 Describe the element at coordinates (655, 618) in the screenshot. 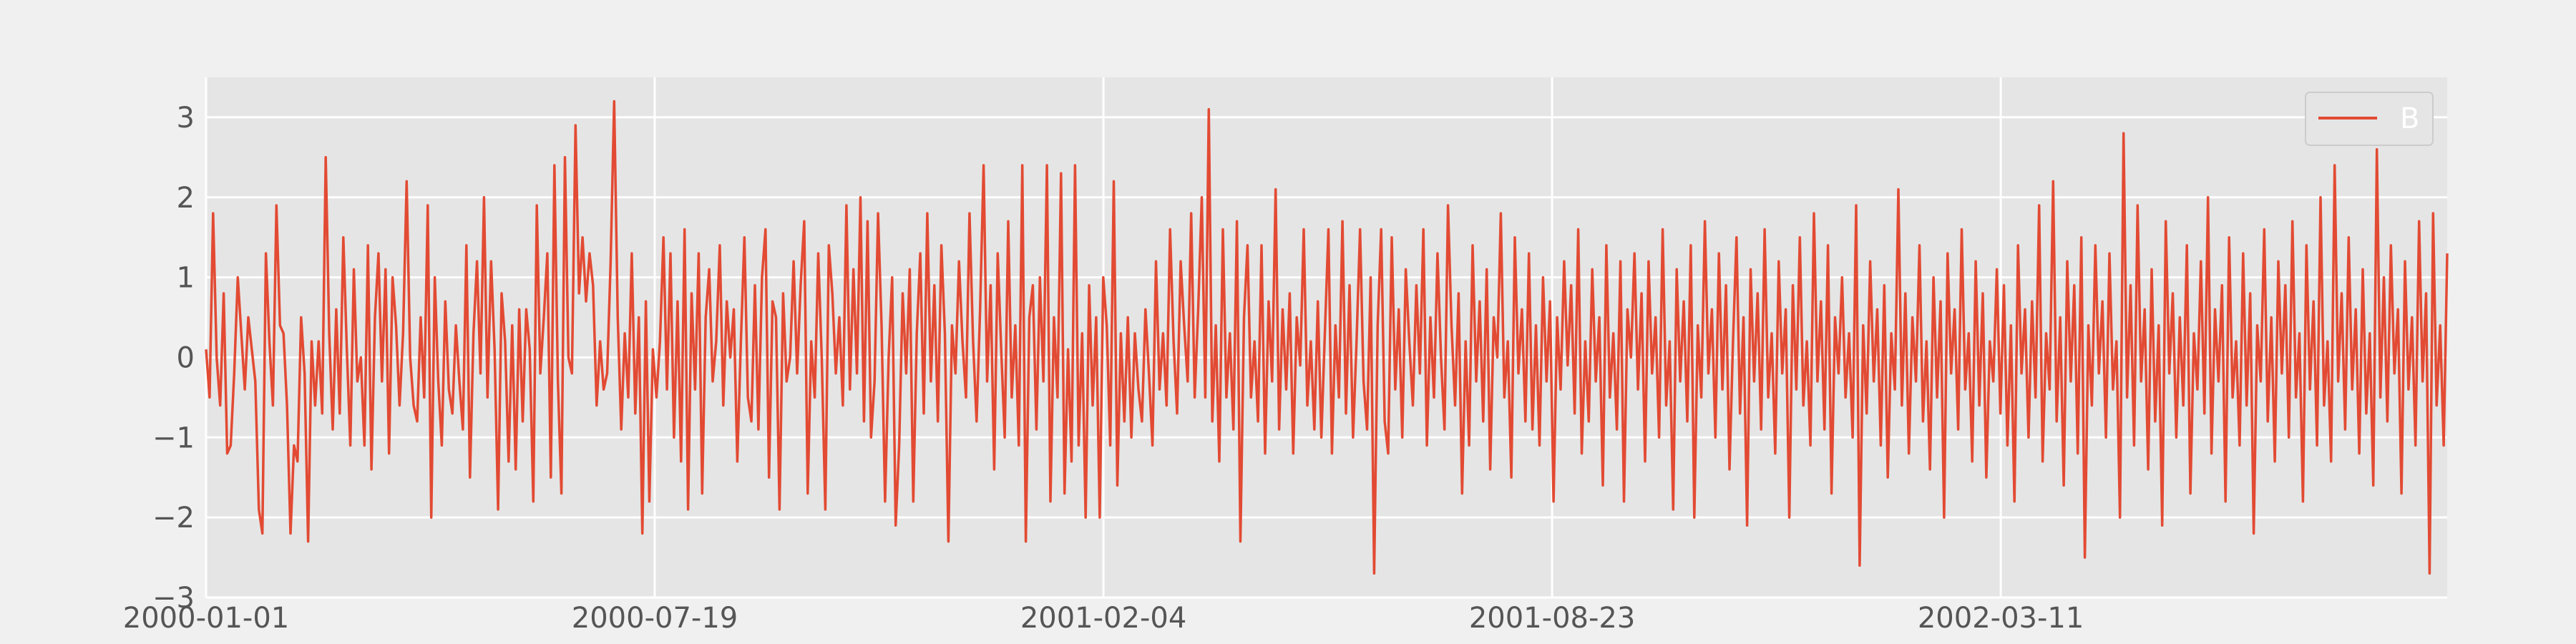

I see `x-tick-label: 2000-07-19` at that location.